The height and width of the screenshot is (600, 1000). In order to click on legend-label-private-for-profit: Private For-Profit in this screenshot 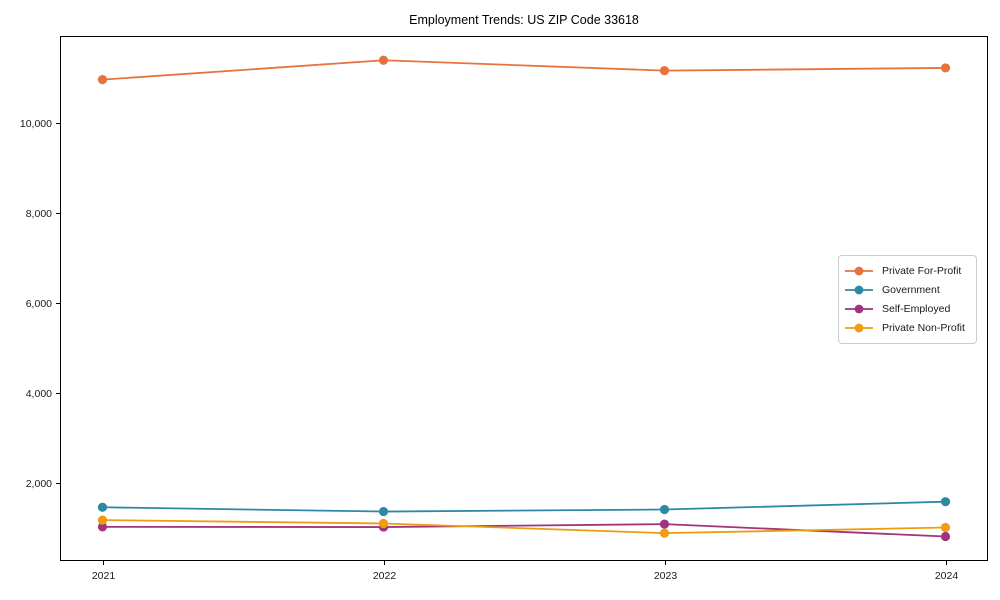, I will do `click(922, 270)`.